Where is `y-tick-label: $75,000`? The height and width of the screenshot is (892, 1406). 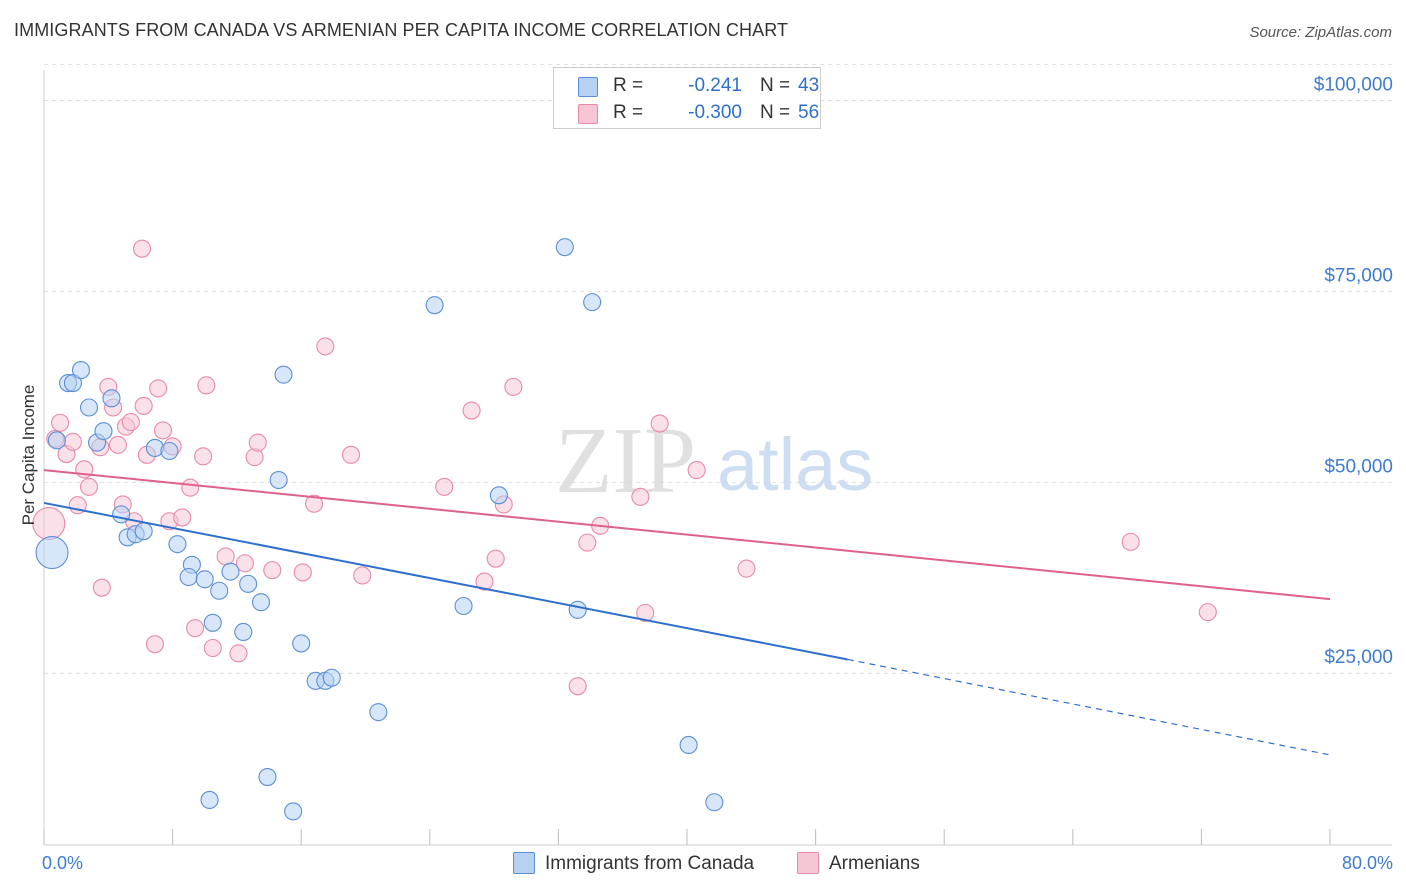
y-tick-label: $75,000 is located at coordinates (1358, 275).